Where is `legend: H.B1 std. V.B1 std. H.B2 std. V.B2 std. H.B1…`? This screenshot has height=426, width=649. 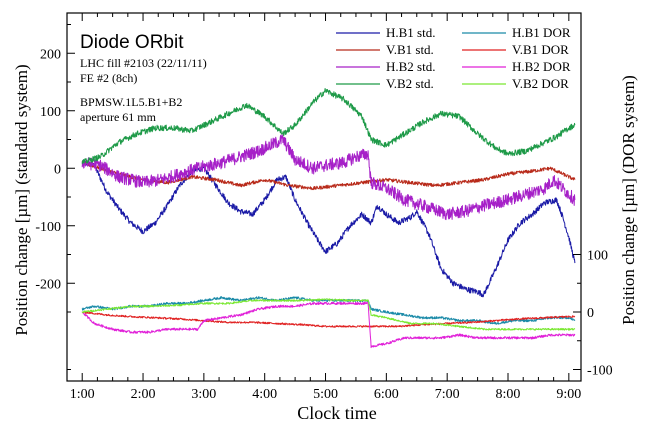
legend: H.B1 std. V.B1 std. H.B2 std. V.B2 std. H.B1… is located at coordinates (453, 58).